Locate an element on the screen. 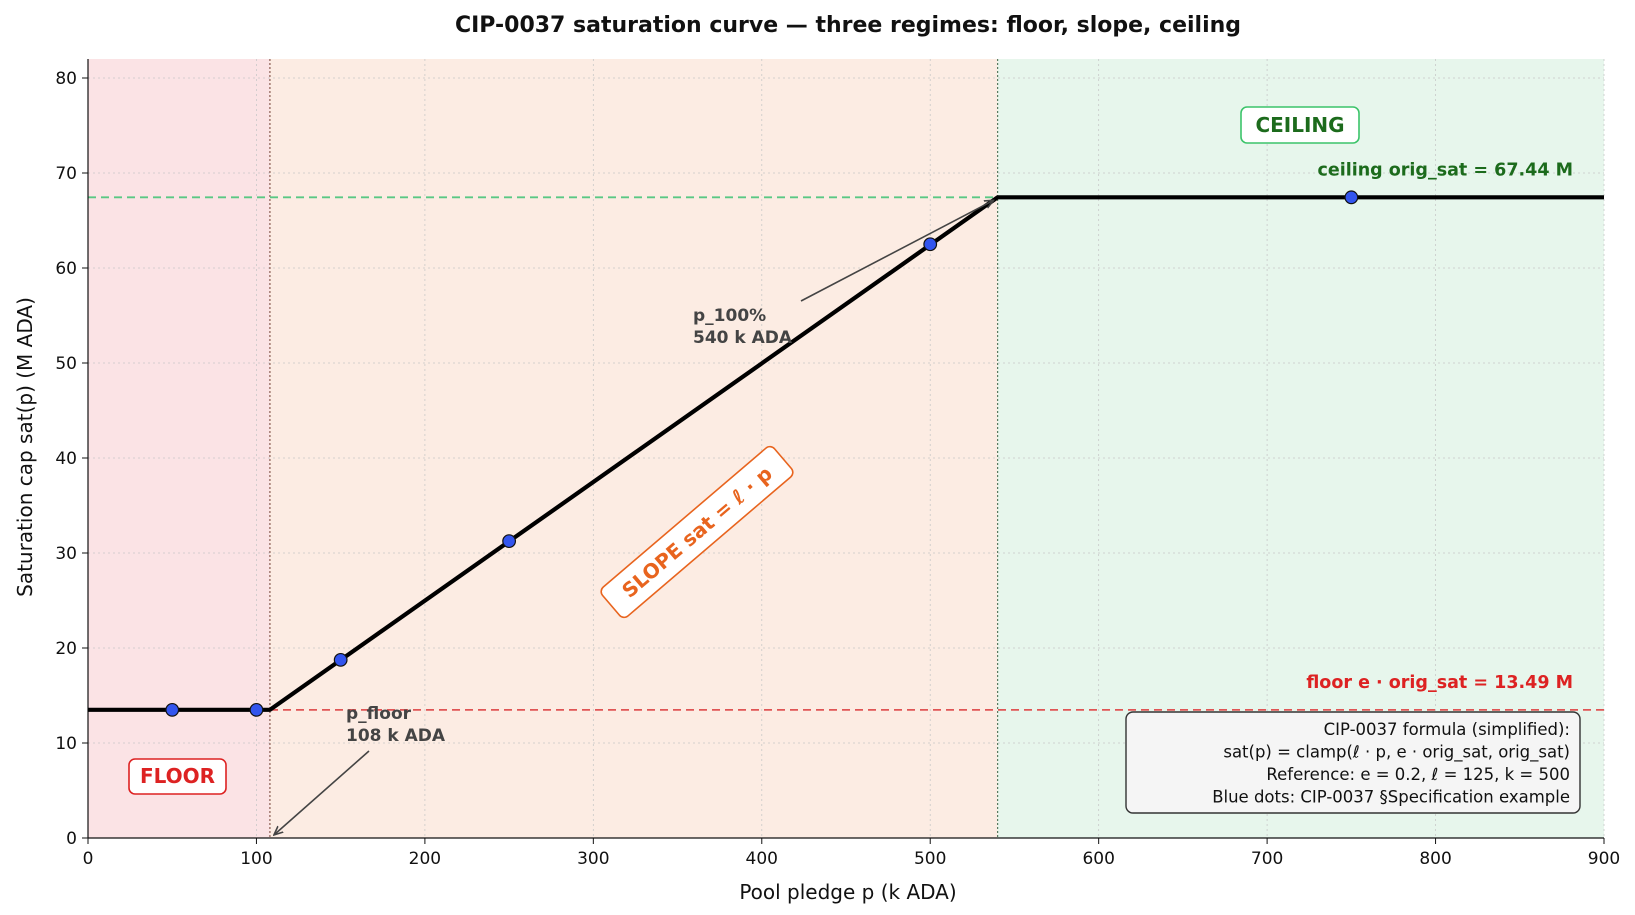 This screenshot has height=915, width=1635. x-tick-label: 600 is located at coordinates (1098, 859).